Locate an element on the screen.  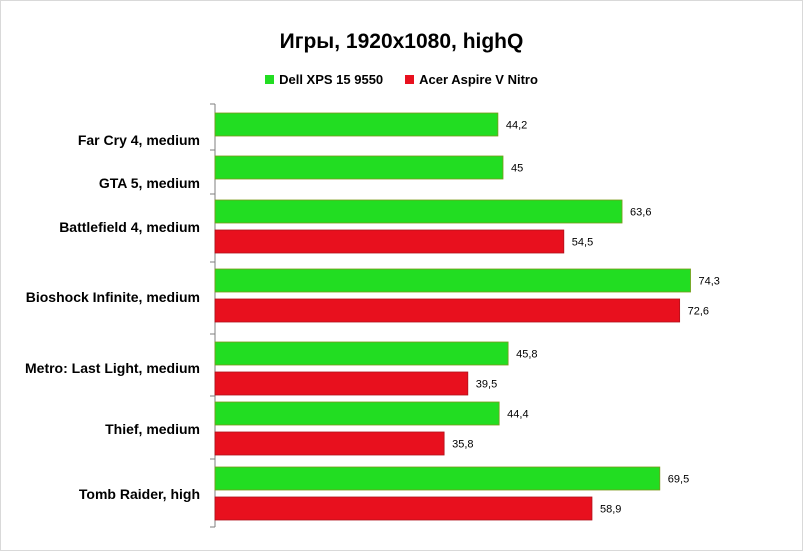
legend-label-acer: Acer Aspire V Nitro is located at coordinates (478, 79).